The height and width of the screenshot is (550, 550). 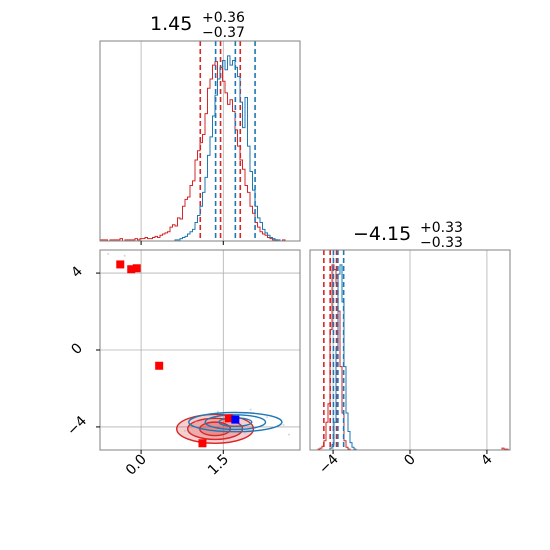 I want to click on hist-step-series_b, so click(x=199, y=151).